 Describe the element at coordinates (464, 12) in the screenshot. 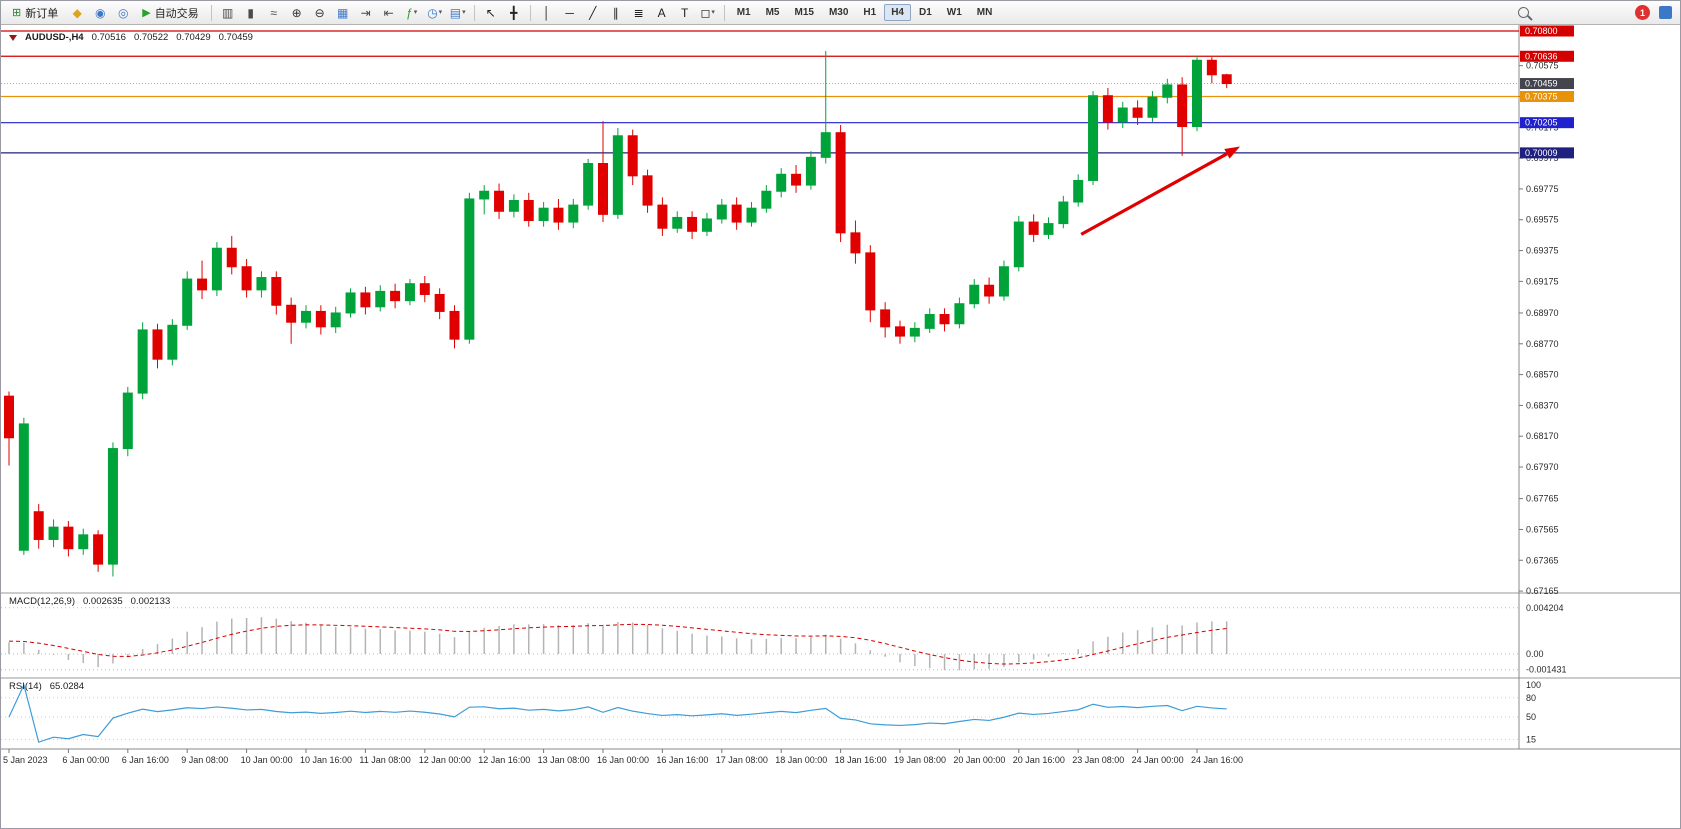

I see `dropdown-caret-icon: ▾` at that location.